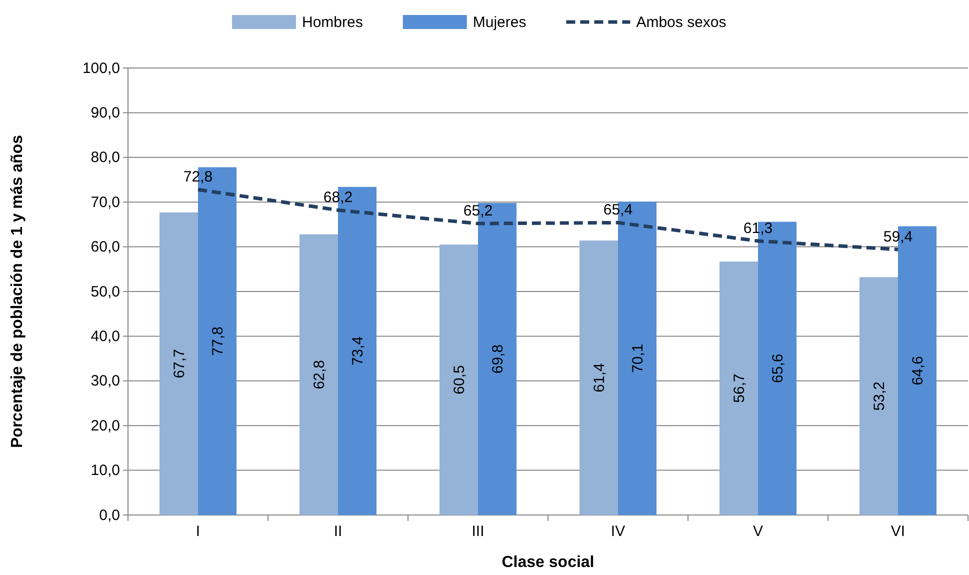  I want to click on y-tick-label: 80,0, so click(105, 157).